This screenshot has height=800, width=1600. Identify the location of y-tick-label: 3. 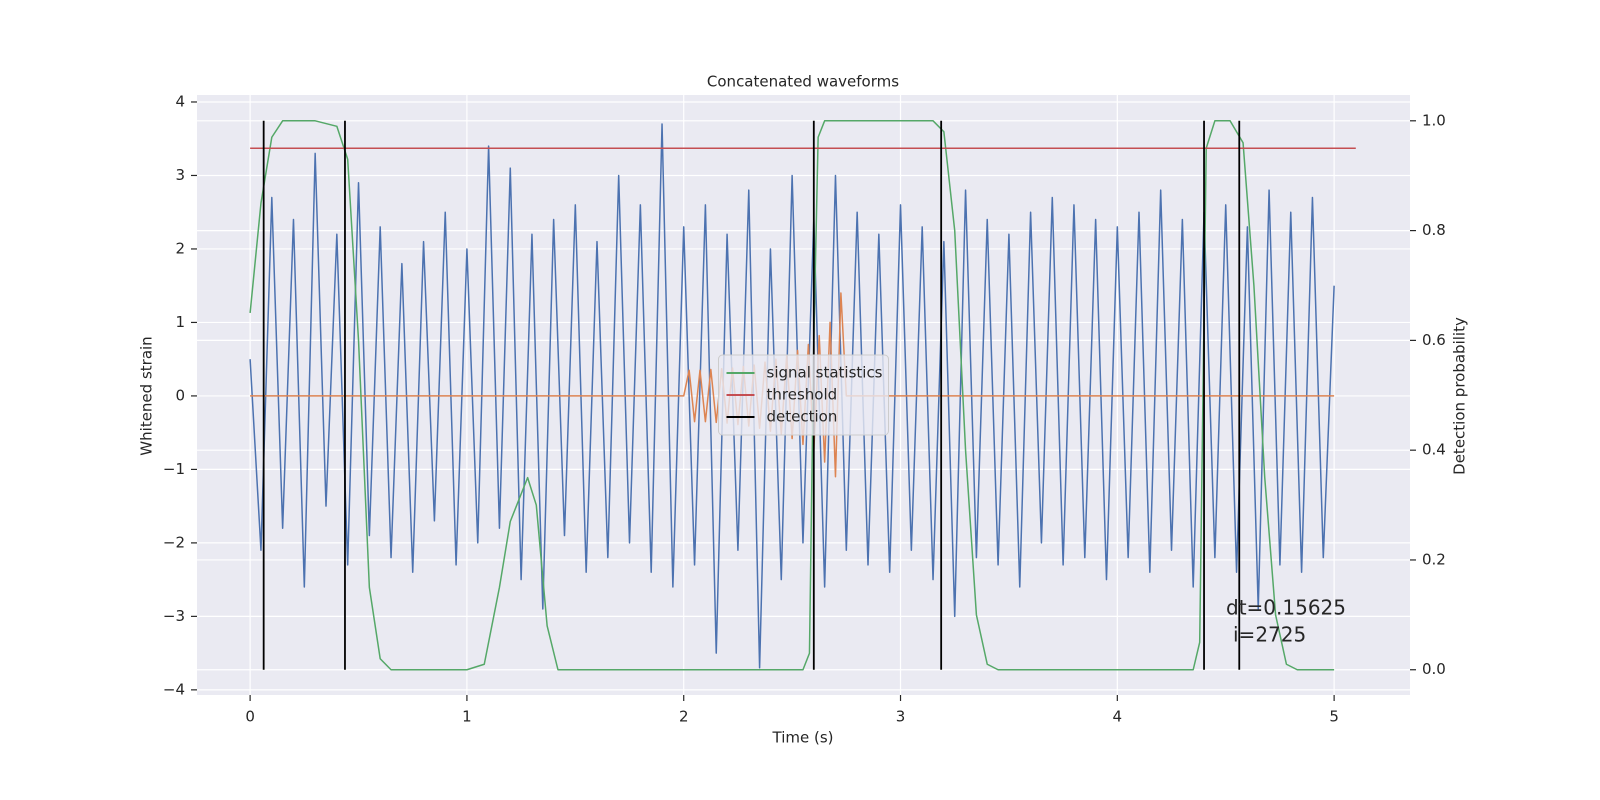
(180, 175).